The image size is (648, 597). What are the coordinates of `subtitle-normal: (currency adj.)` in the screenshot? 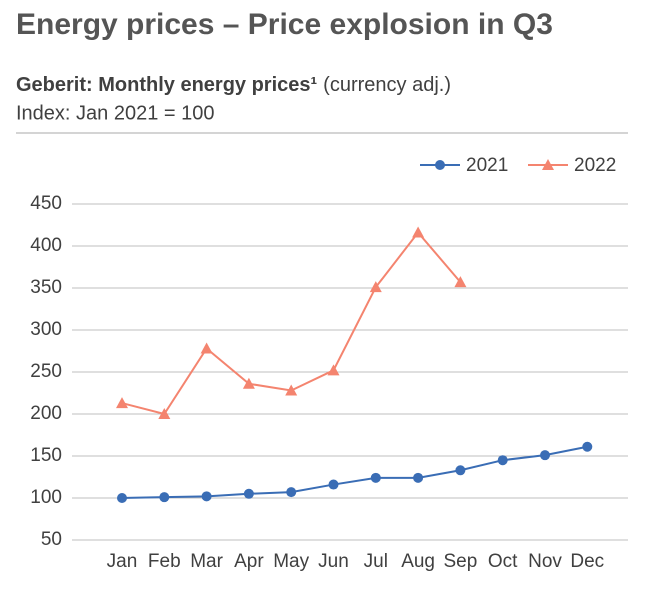 It's located at (387, 85).